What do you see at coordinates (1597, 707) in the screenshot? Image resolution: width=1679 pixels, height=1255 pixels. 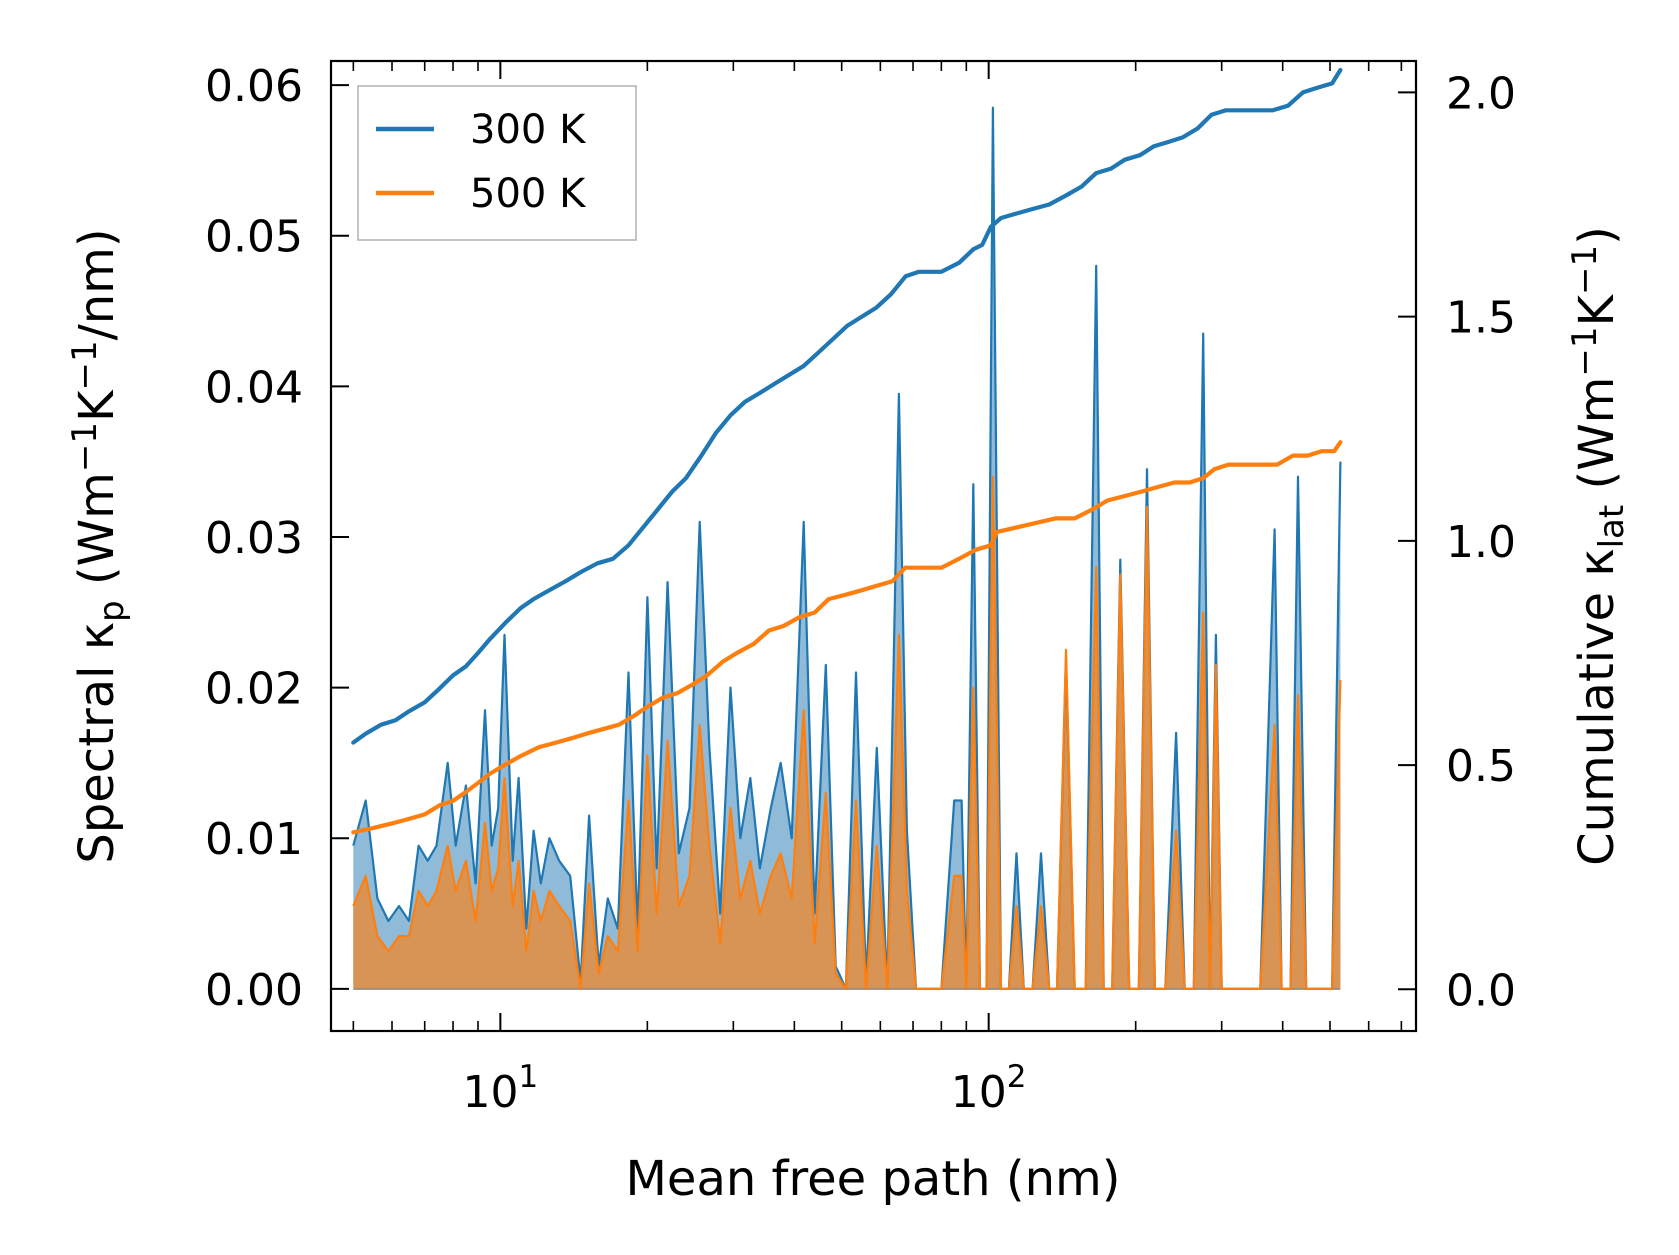 I see `y-right-main: Cumulative κ` at bounding box center [1597, 707].